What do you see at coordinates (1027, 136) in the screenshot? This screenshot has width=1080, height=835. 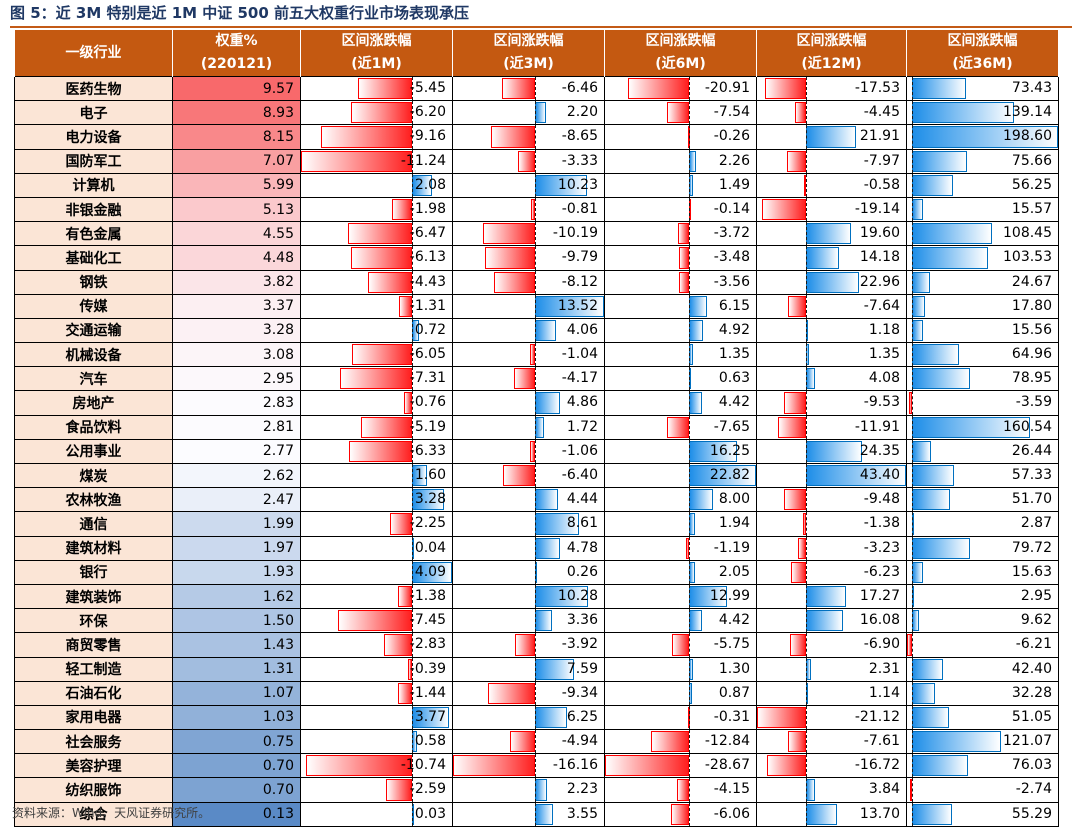 I see `r36m-value: 198.60` at bounding box center [1027, 136].